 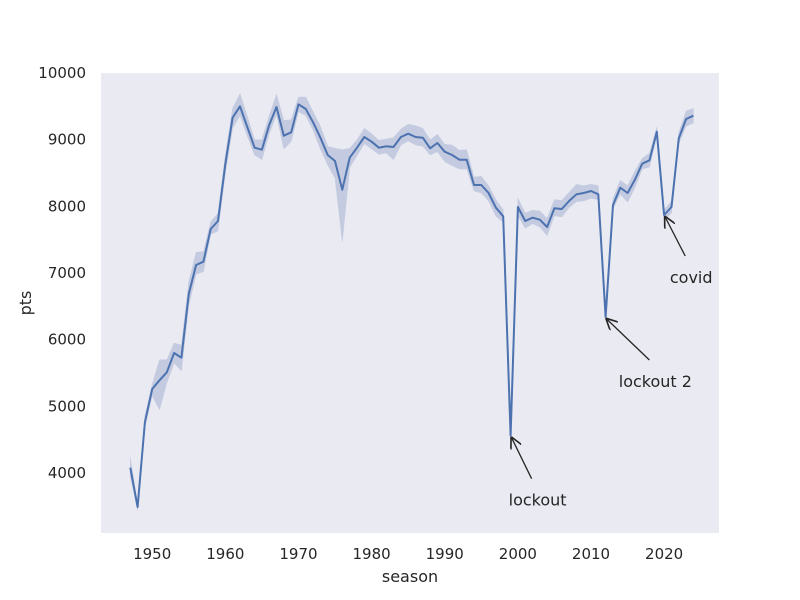 What do you see at coordinates (225, 554) in the screenshot?
I see `x-tick-label: 1960` at bounding box center [225, 554].